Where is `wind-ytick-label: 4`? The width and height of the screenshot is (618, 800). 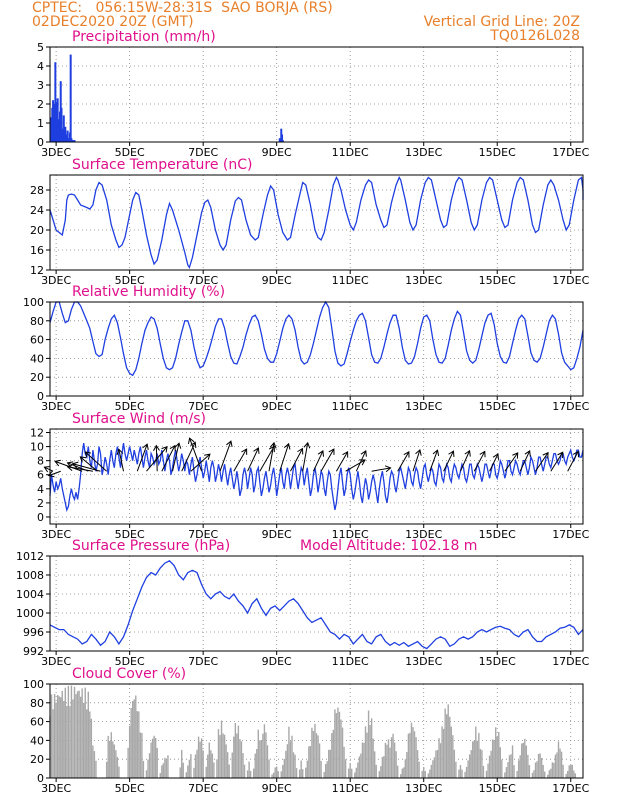 wind-ytick-label: 4 is located at coordinates (40, 489).